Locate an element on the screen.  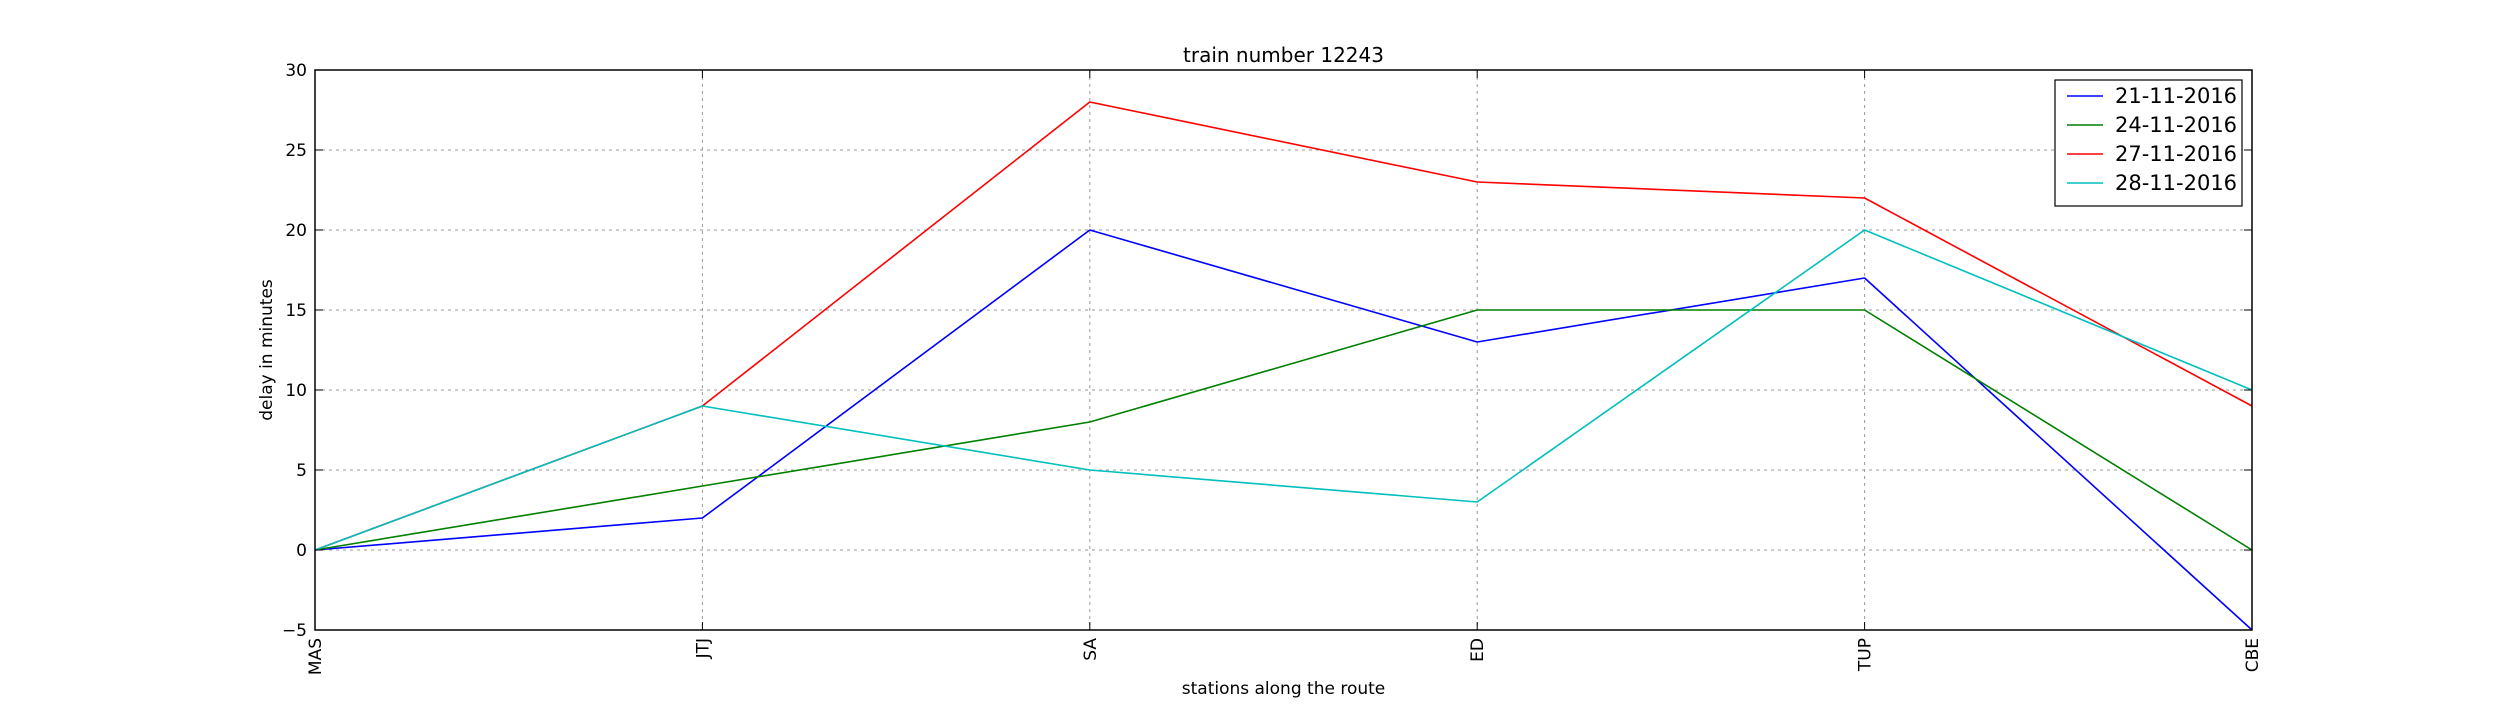
x-tick-label: MAS is located at coordinates (316, 656).